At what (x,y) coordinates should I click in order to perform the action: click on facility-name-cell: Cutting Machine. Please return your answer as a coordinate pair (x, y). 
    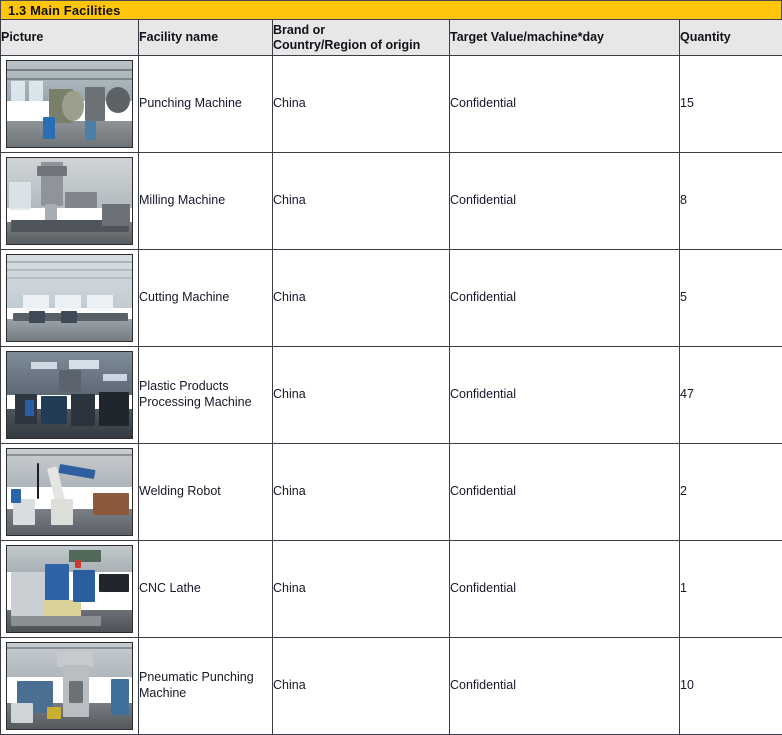
    Looking at the image, I should click on (206, 298).